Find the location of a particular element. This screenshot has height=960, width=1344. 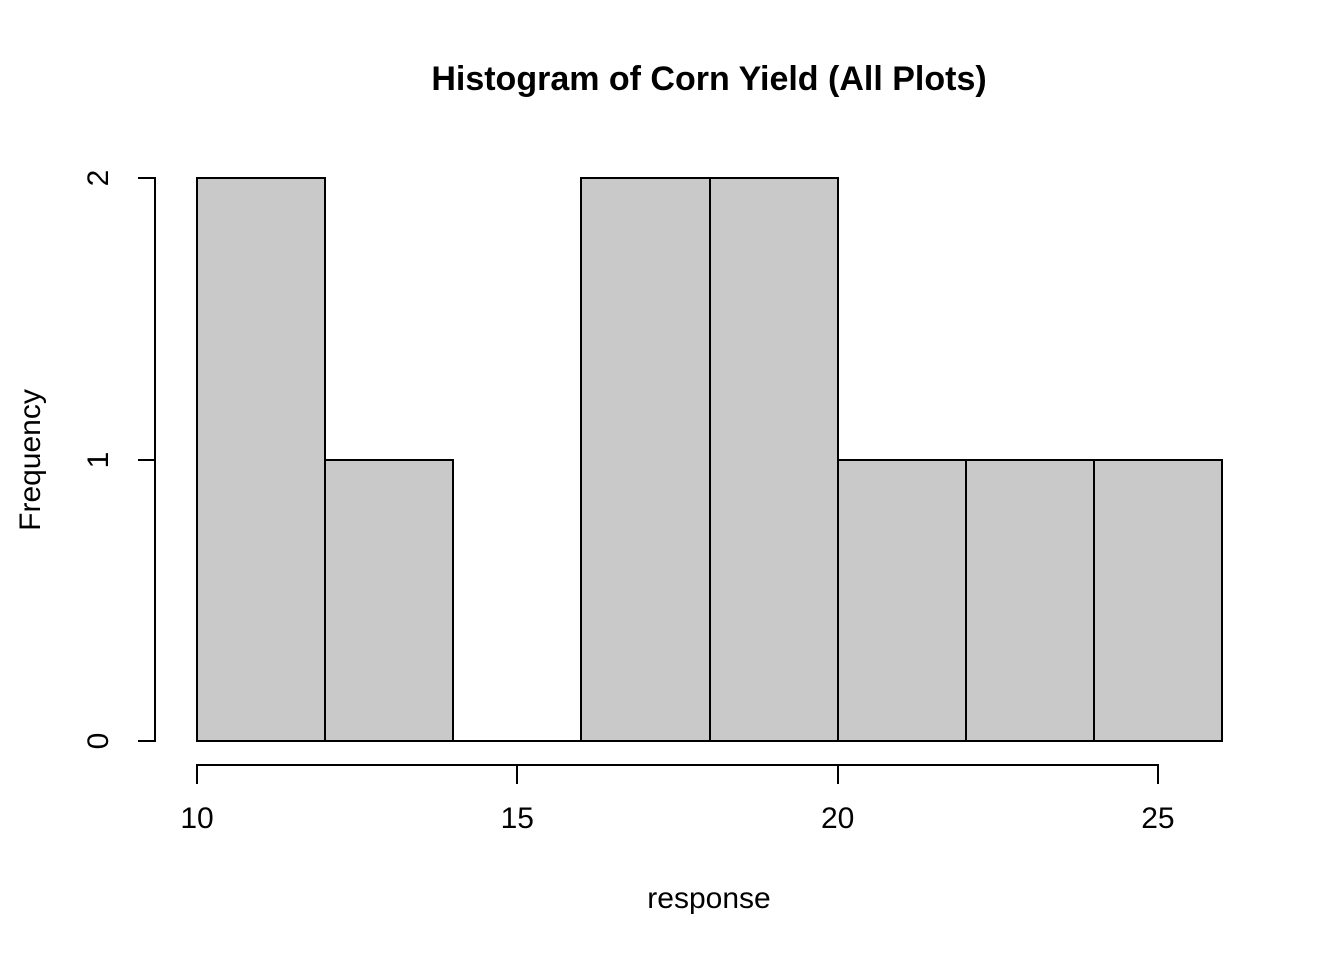

x-axis-line is located at coordinates (677, 765).